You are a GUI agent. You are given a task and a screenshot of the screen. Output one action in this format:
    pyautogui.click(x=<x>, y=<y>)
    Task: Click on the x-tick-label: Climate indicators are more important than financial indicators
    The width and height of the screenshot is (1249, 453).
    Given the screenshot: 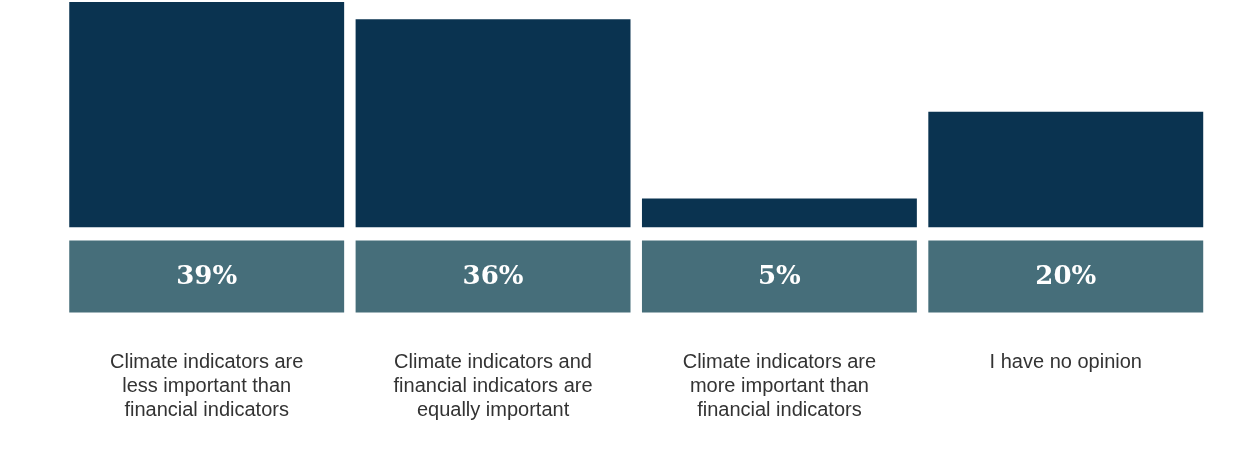 What is the action you would take?
    pyautogui.click(x=779, y=385)
    